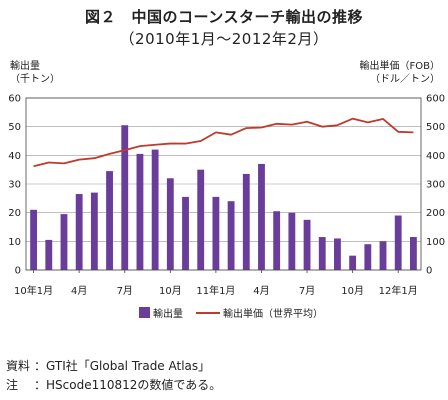 The height and width of the screenshot is (400, 448). What do you see at coordinates (14, 127) in the screenshot?
I see `y-tick-label: 50` at bounding box center [14, 127].